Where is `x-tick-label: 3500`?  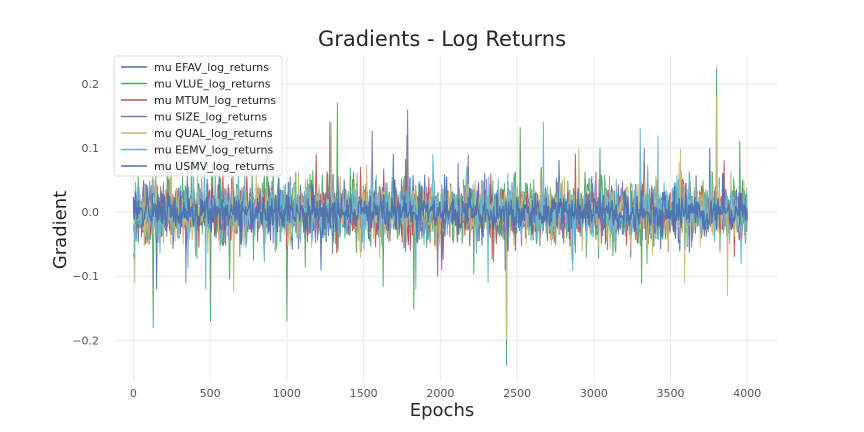 x-tick-label: 3500 is located at coordinates (671, 393).